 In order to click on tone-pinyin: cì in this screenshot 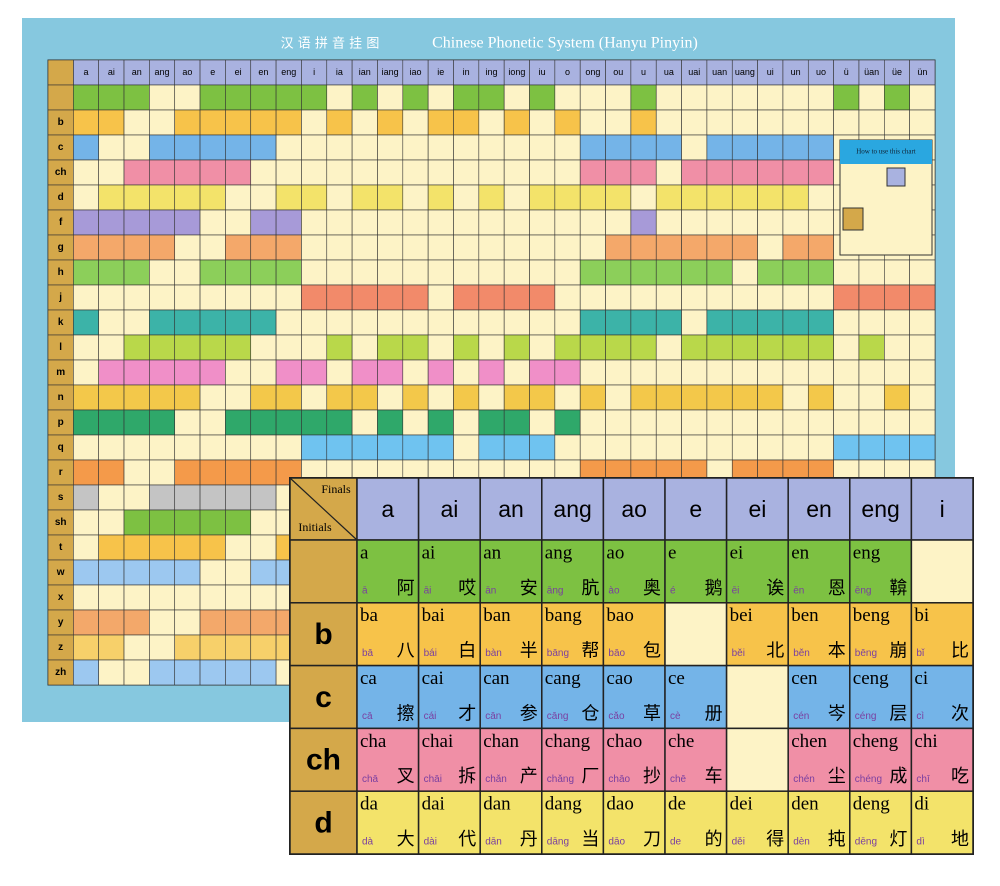, I will do `click(920, 716)`.